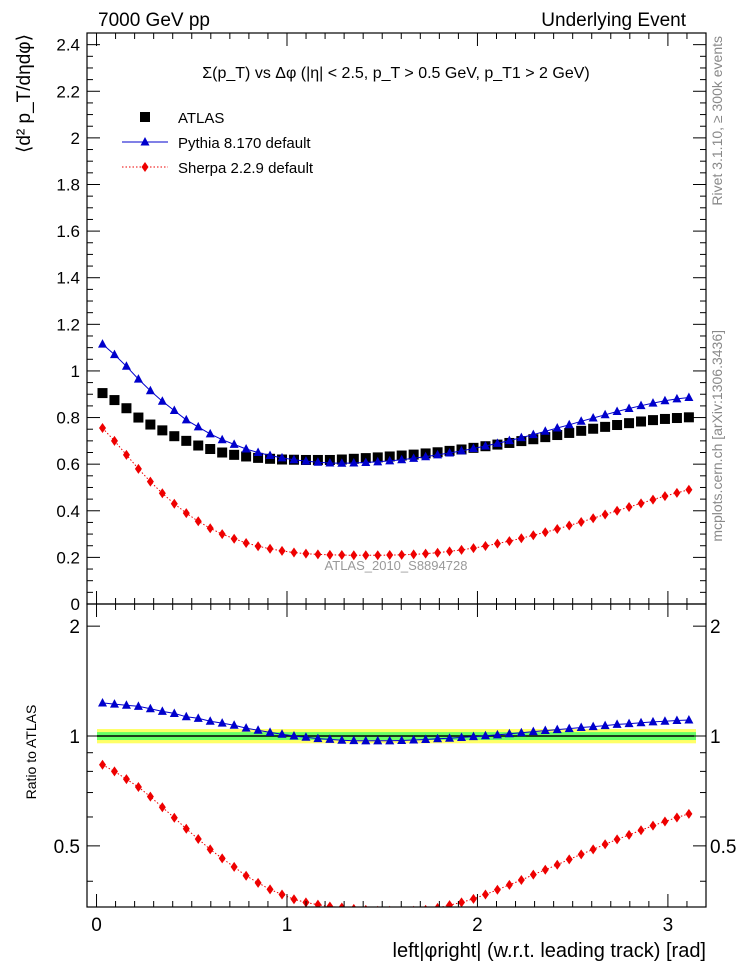  Describe the element at coordinates (723, 847) in the screenshot. I see `ratio-y-tick-label-right: 0.5` at that location.